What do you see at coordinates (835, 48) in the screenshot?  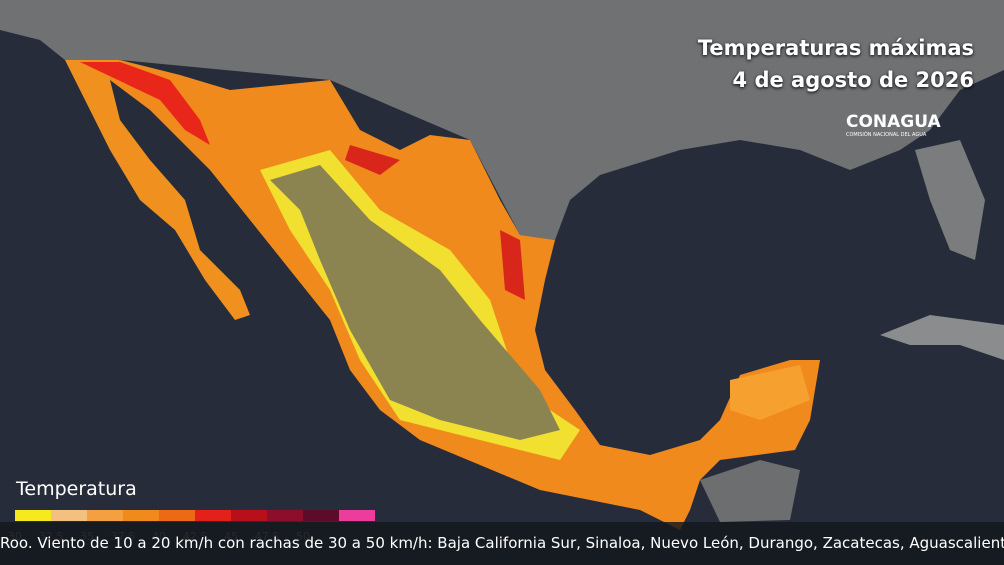 I see `title: Temperaturas máximas` at bounding box center [835, 48].